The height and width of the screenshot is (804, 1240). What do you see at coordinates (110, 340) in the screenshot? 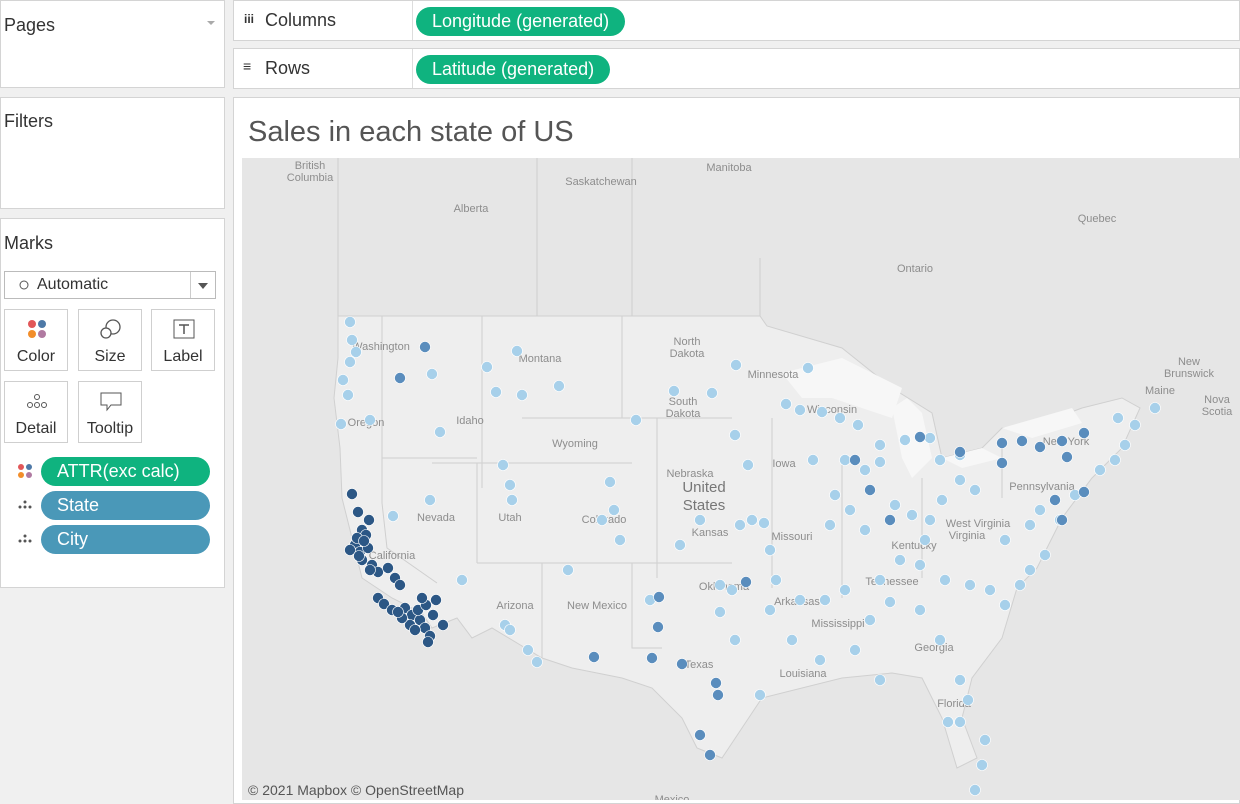
I see `size-button: Size` at bounding box center [110, 340].